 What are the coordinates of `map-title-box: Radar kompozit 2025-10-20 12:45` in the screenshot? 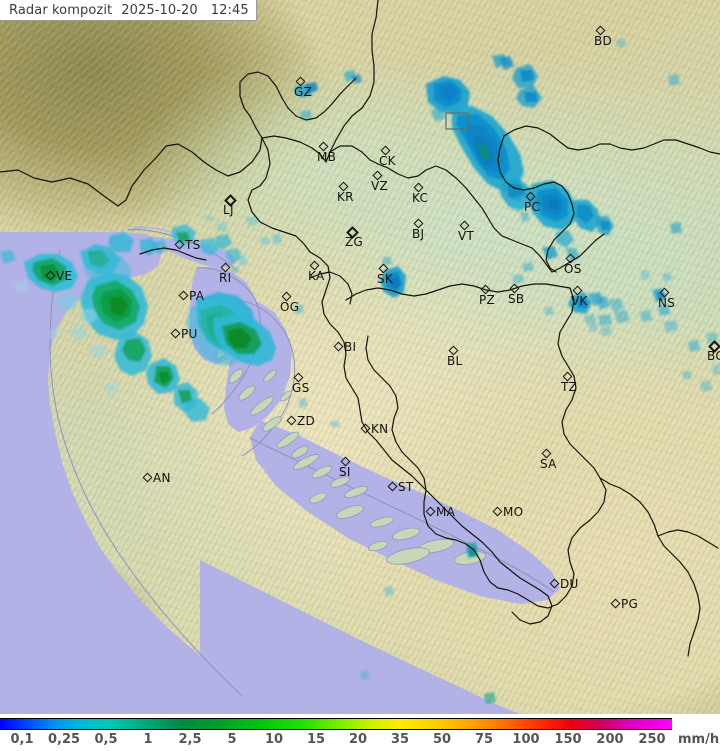 It's located at (128, 10).